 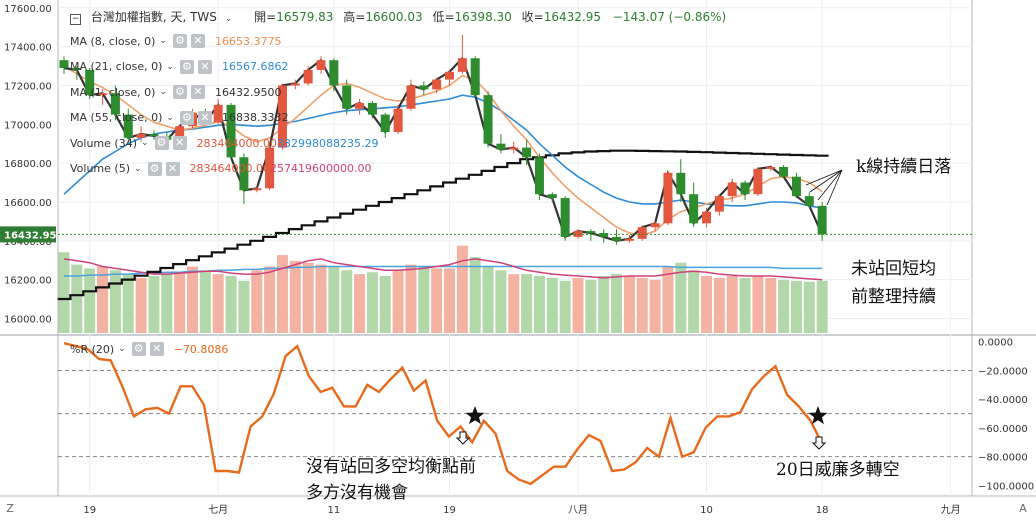 I want to click on price-tick-label: 16000.00, so click(x=28, y=319).